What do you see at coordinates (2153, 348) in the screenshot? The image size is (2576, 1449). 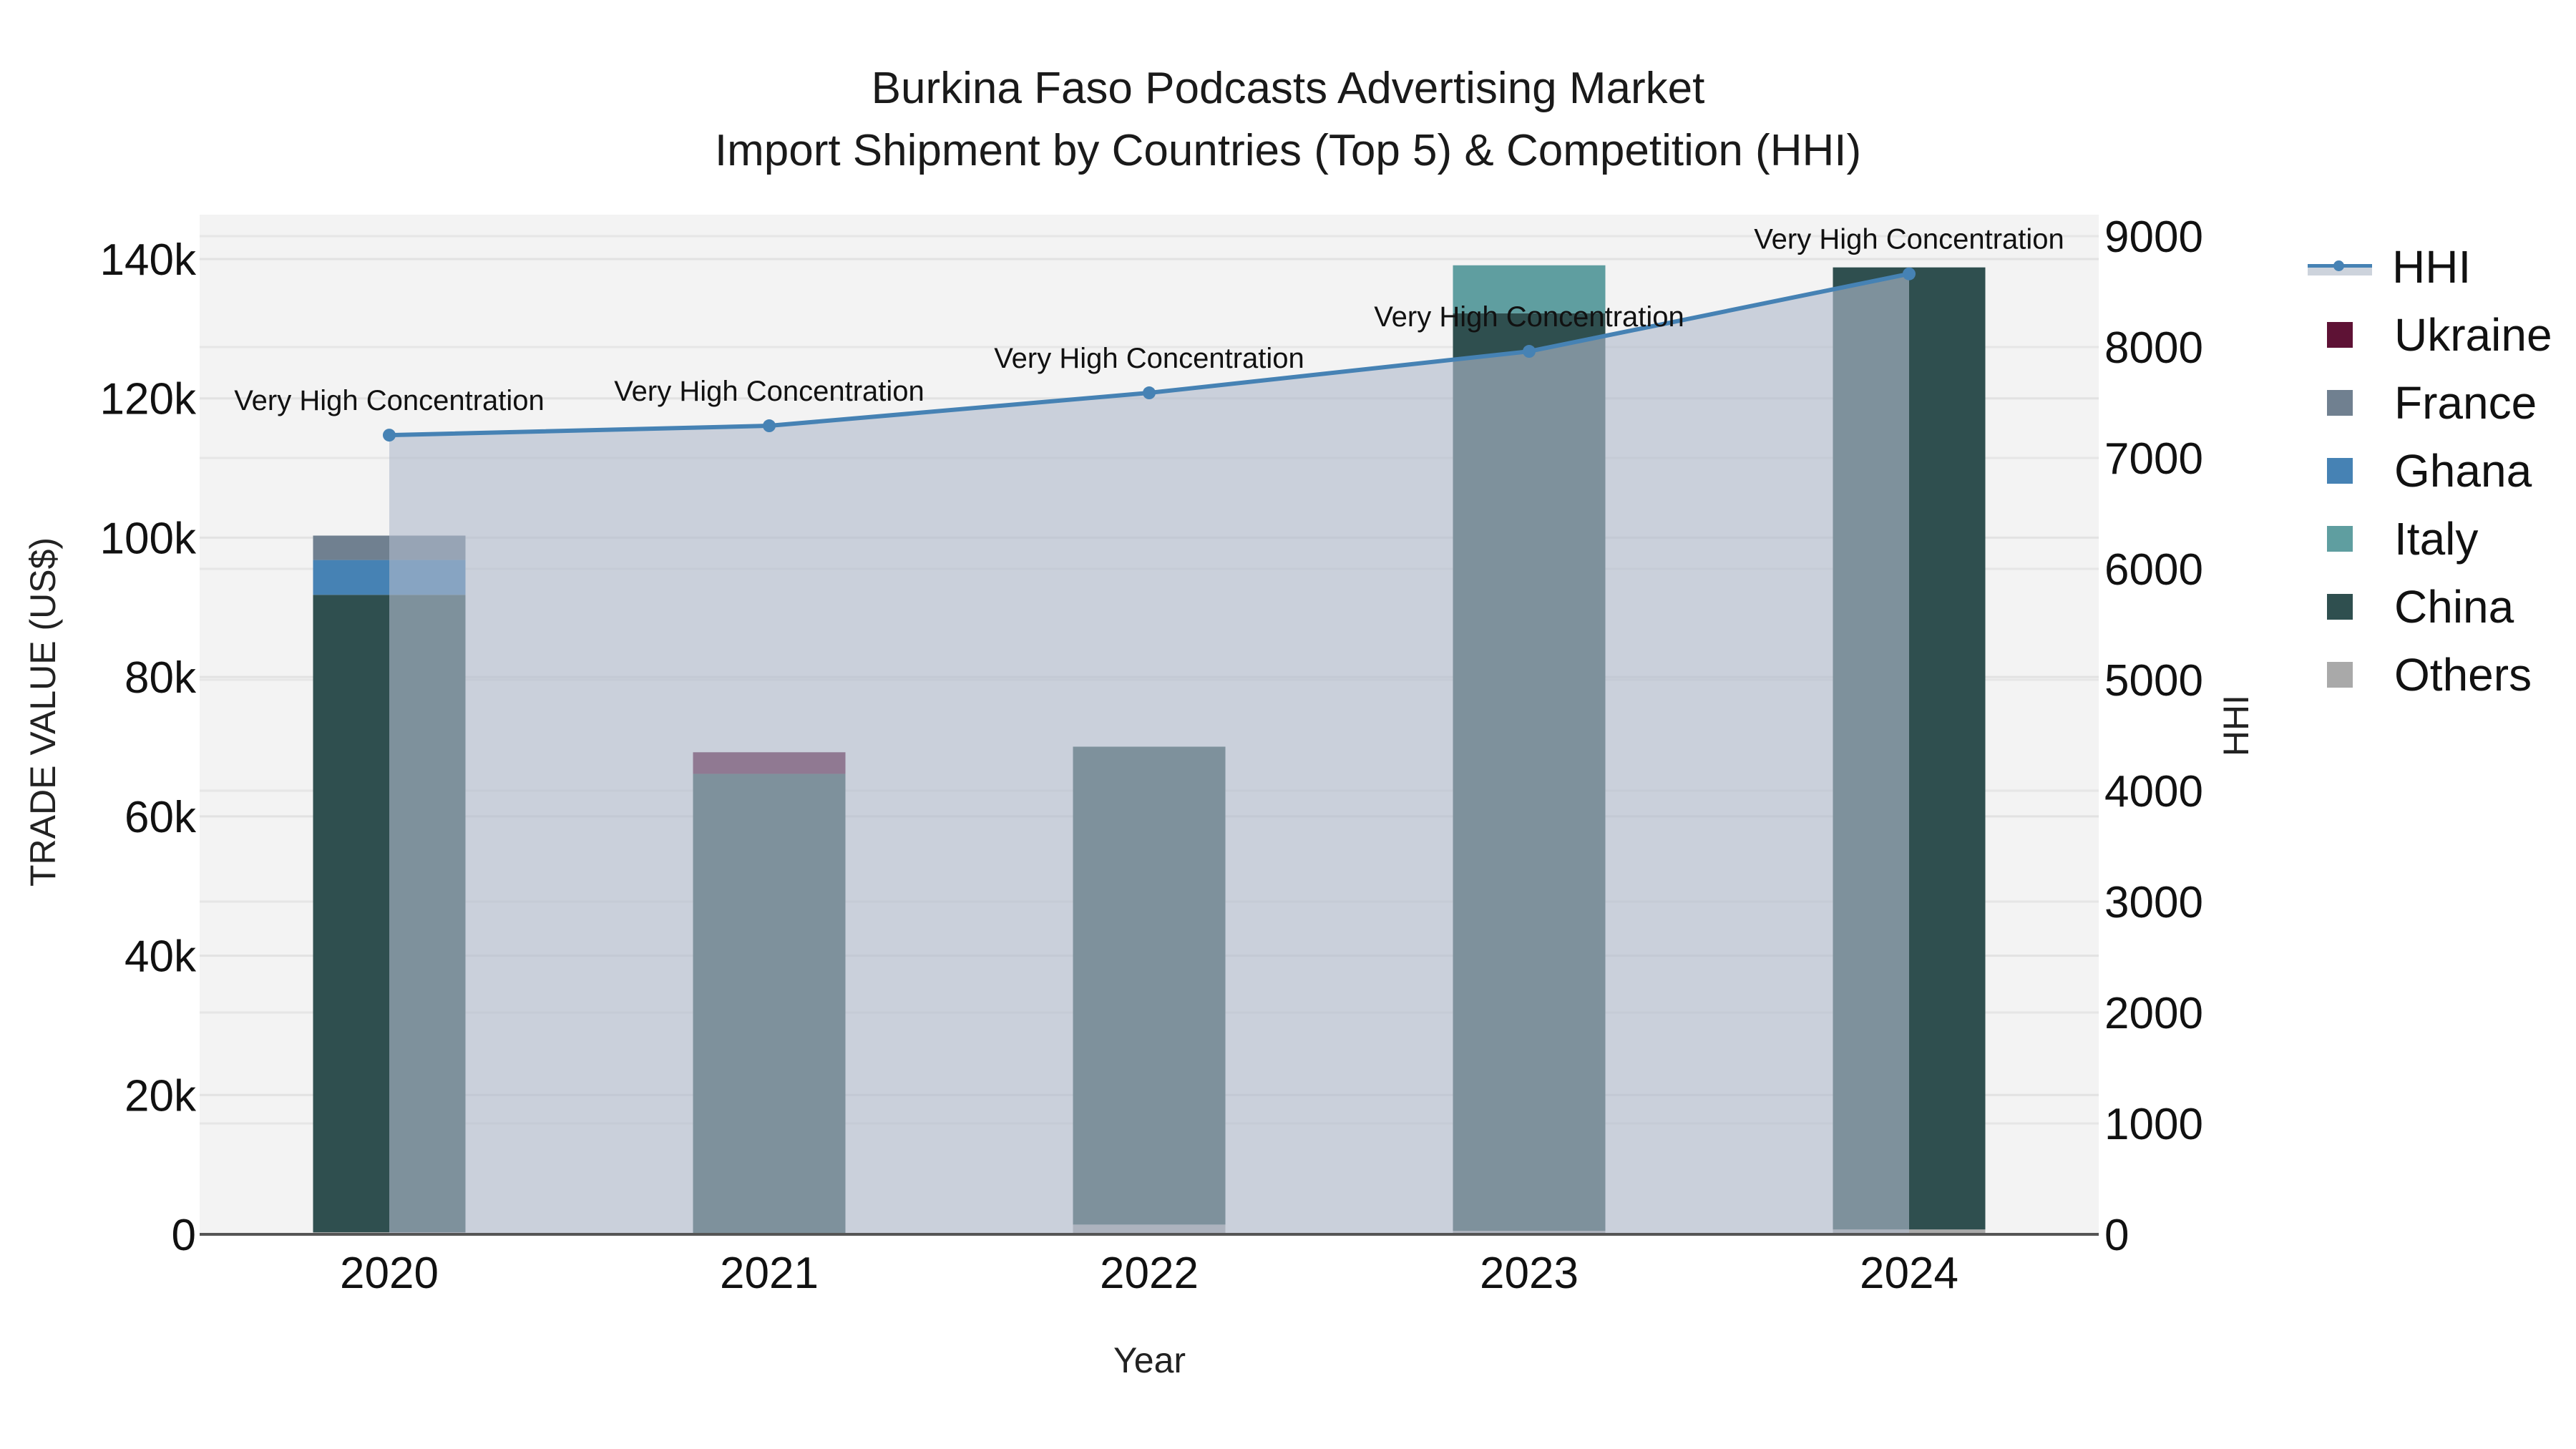 I see `y-right-tick-label: 8000` at bounding box center [2153, 348].